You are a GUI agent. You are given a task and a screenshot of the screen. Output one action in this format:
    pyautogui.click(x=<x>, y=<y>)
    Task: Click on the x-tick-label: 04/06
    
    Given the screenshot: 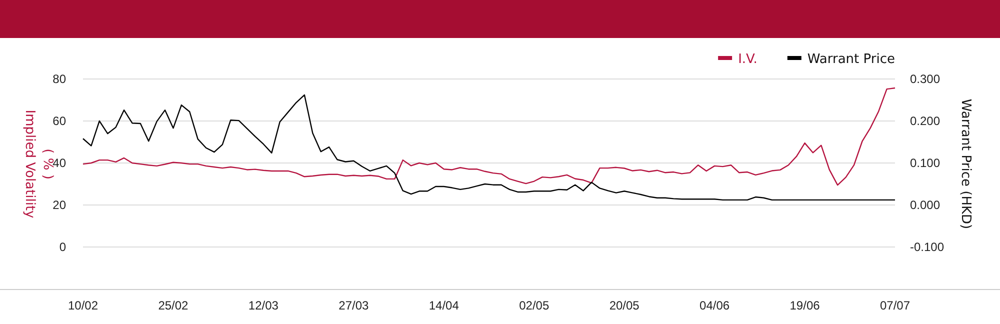 What is the action you would take?
    pyautogui.click(x=715, y=305)
    